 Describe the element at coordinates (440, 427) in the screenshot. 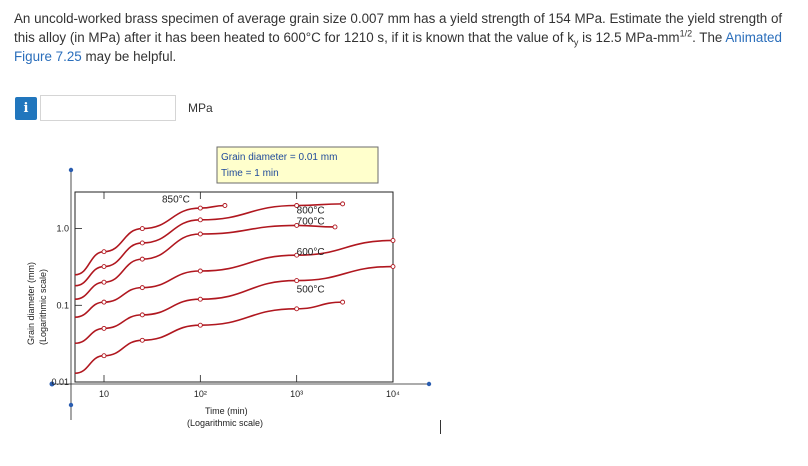

I see `text-cursor` at that location.